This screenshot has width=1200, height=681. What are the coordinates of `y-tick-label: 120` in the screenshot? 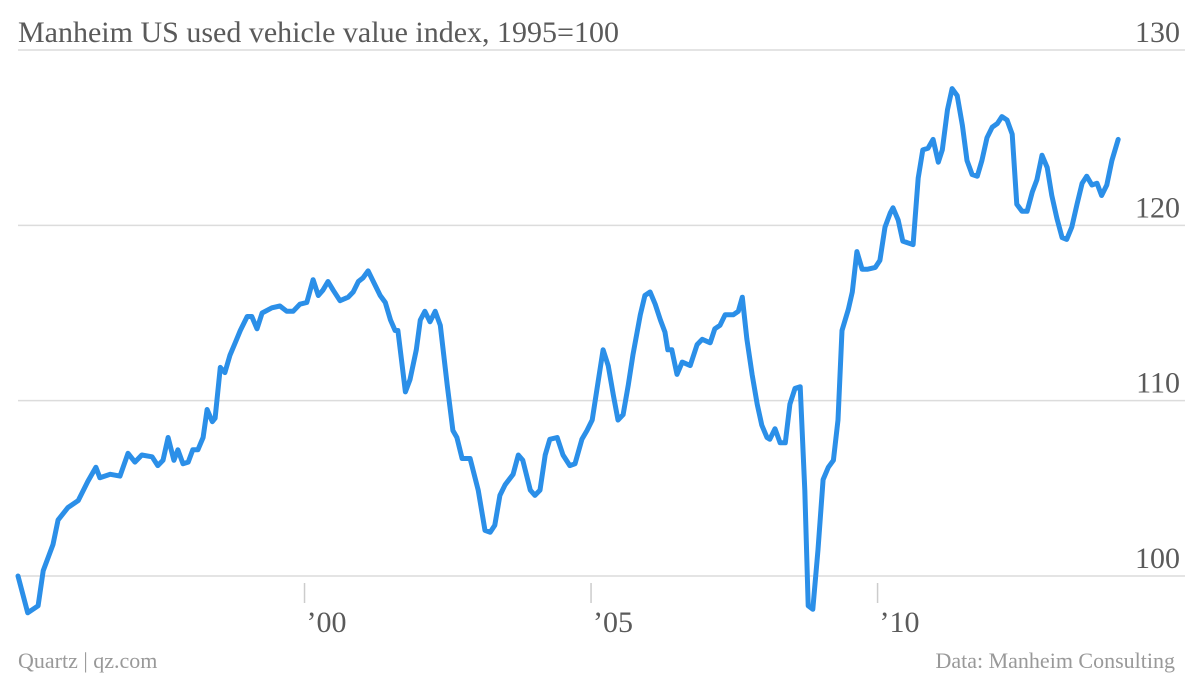 It's located at (1157, 207).